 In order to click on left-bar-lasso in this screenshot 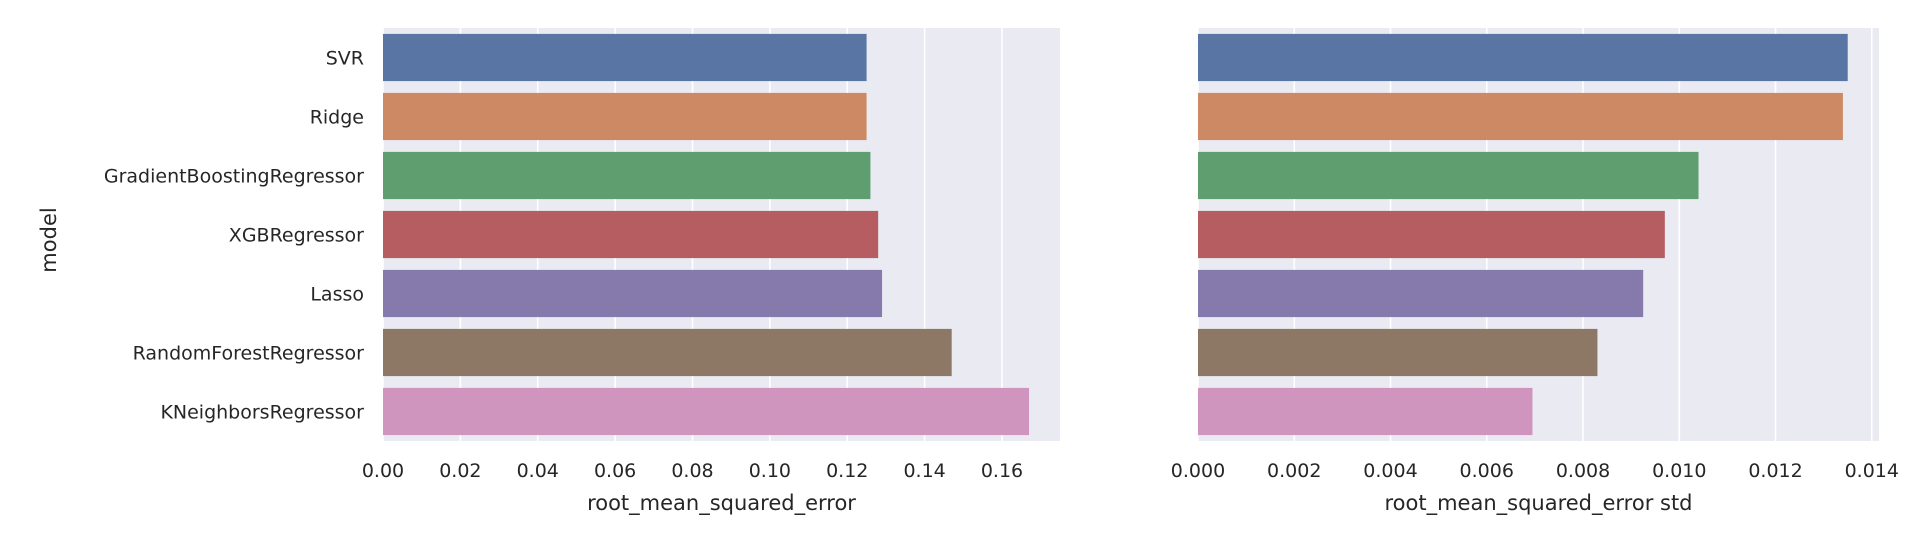, I will do `click(633, 293)`.